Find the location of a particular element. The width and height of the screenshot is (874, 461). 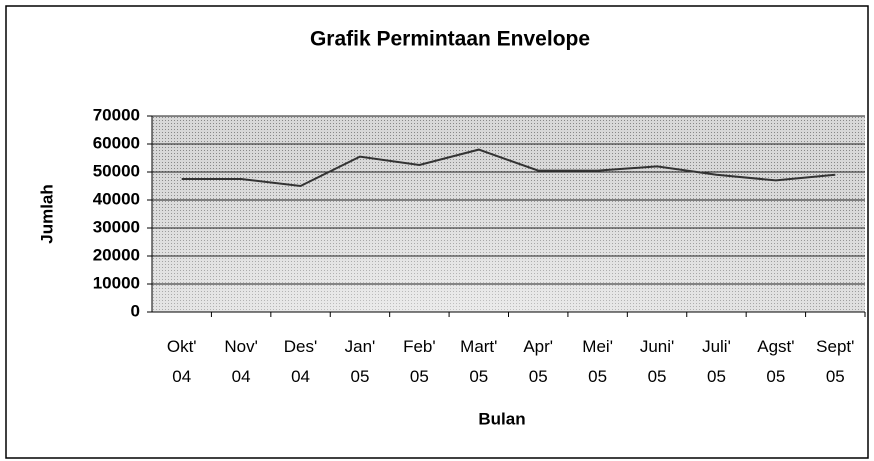

x-tick-label: Mei' 05 is located at coordinates (597, 361).